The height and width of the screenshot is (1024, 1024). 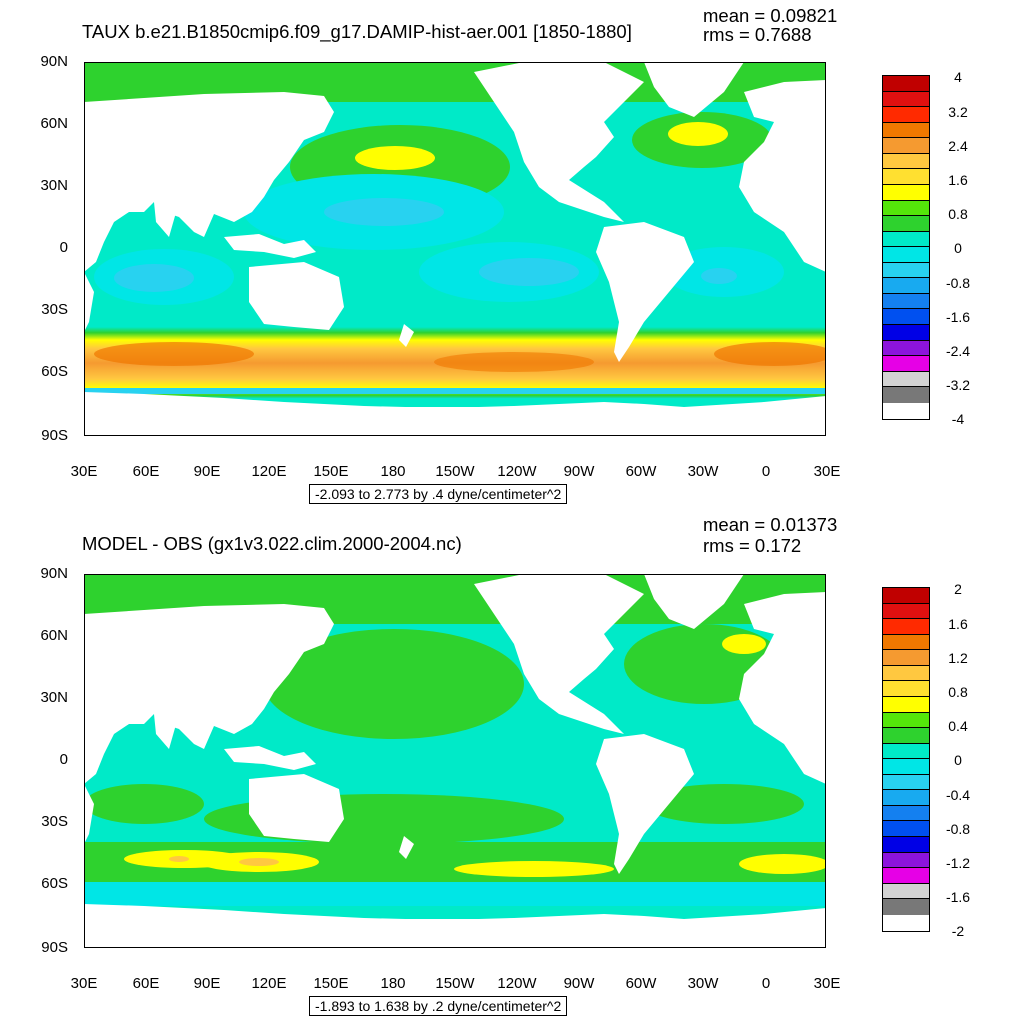 What do you see at coordinates (958, 351) in the screenshot?
I see `colorbar-label: -2.4` at bounding box center [958, 351].